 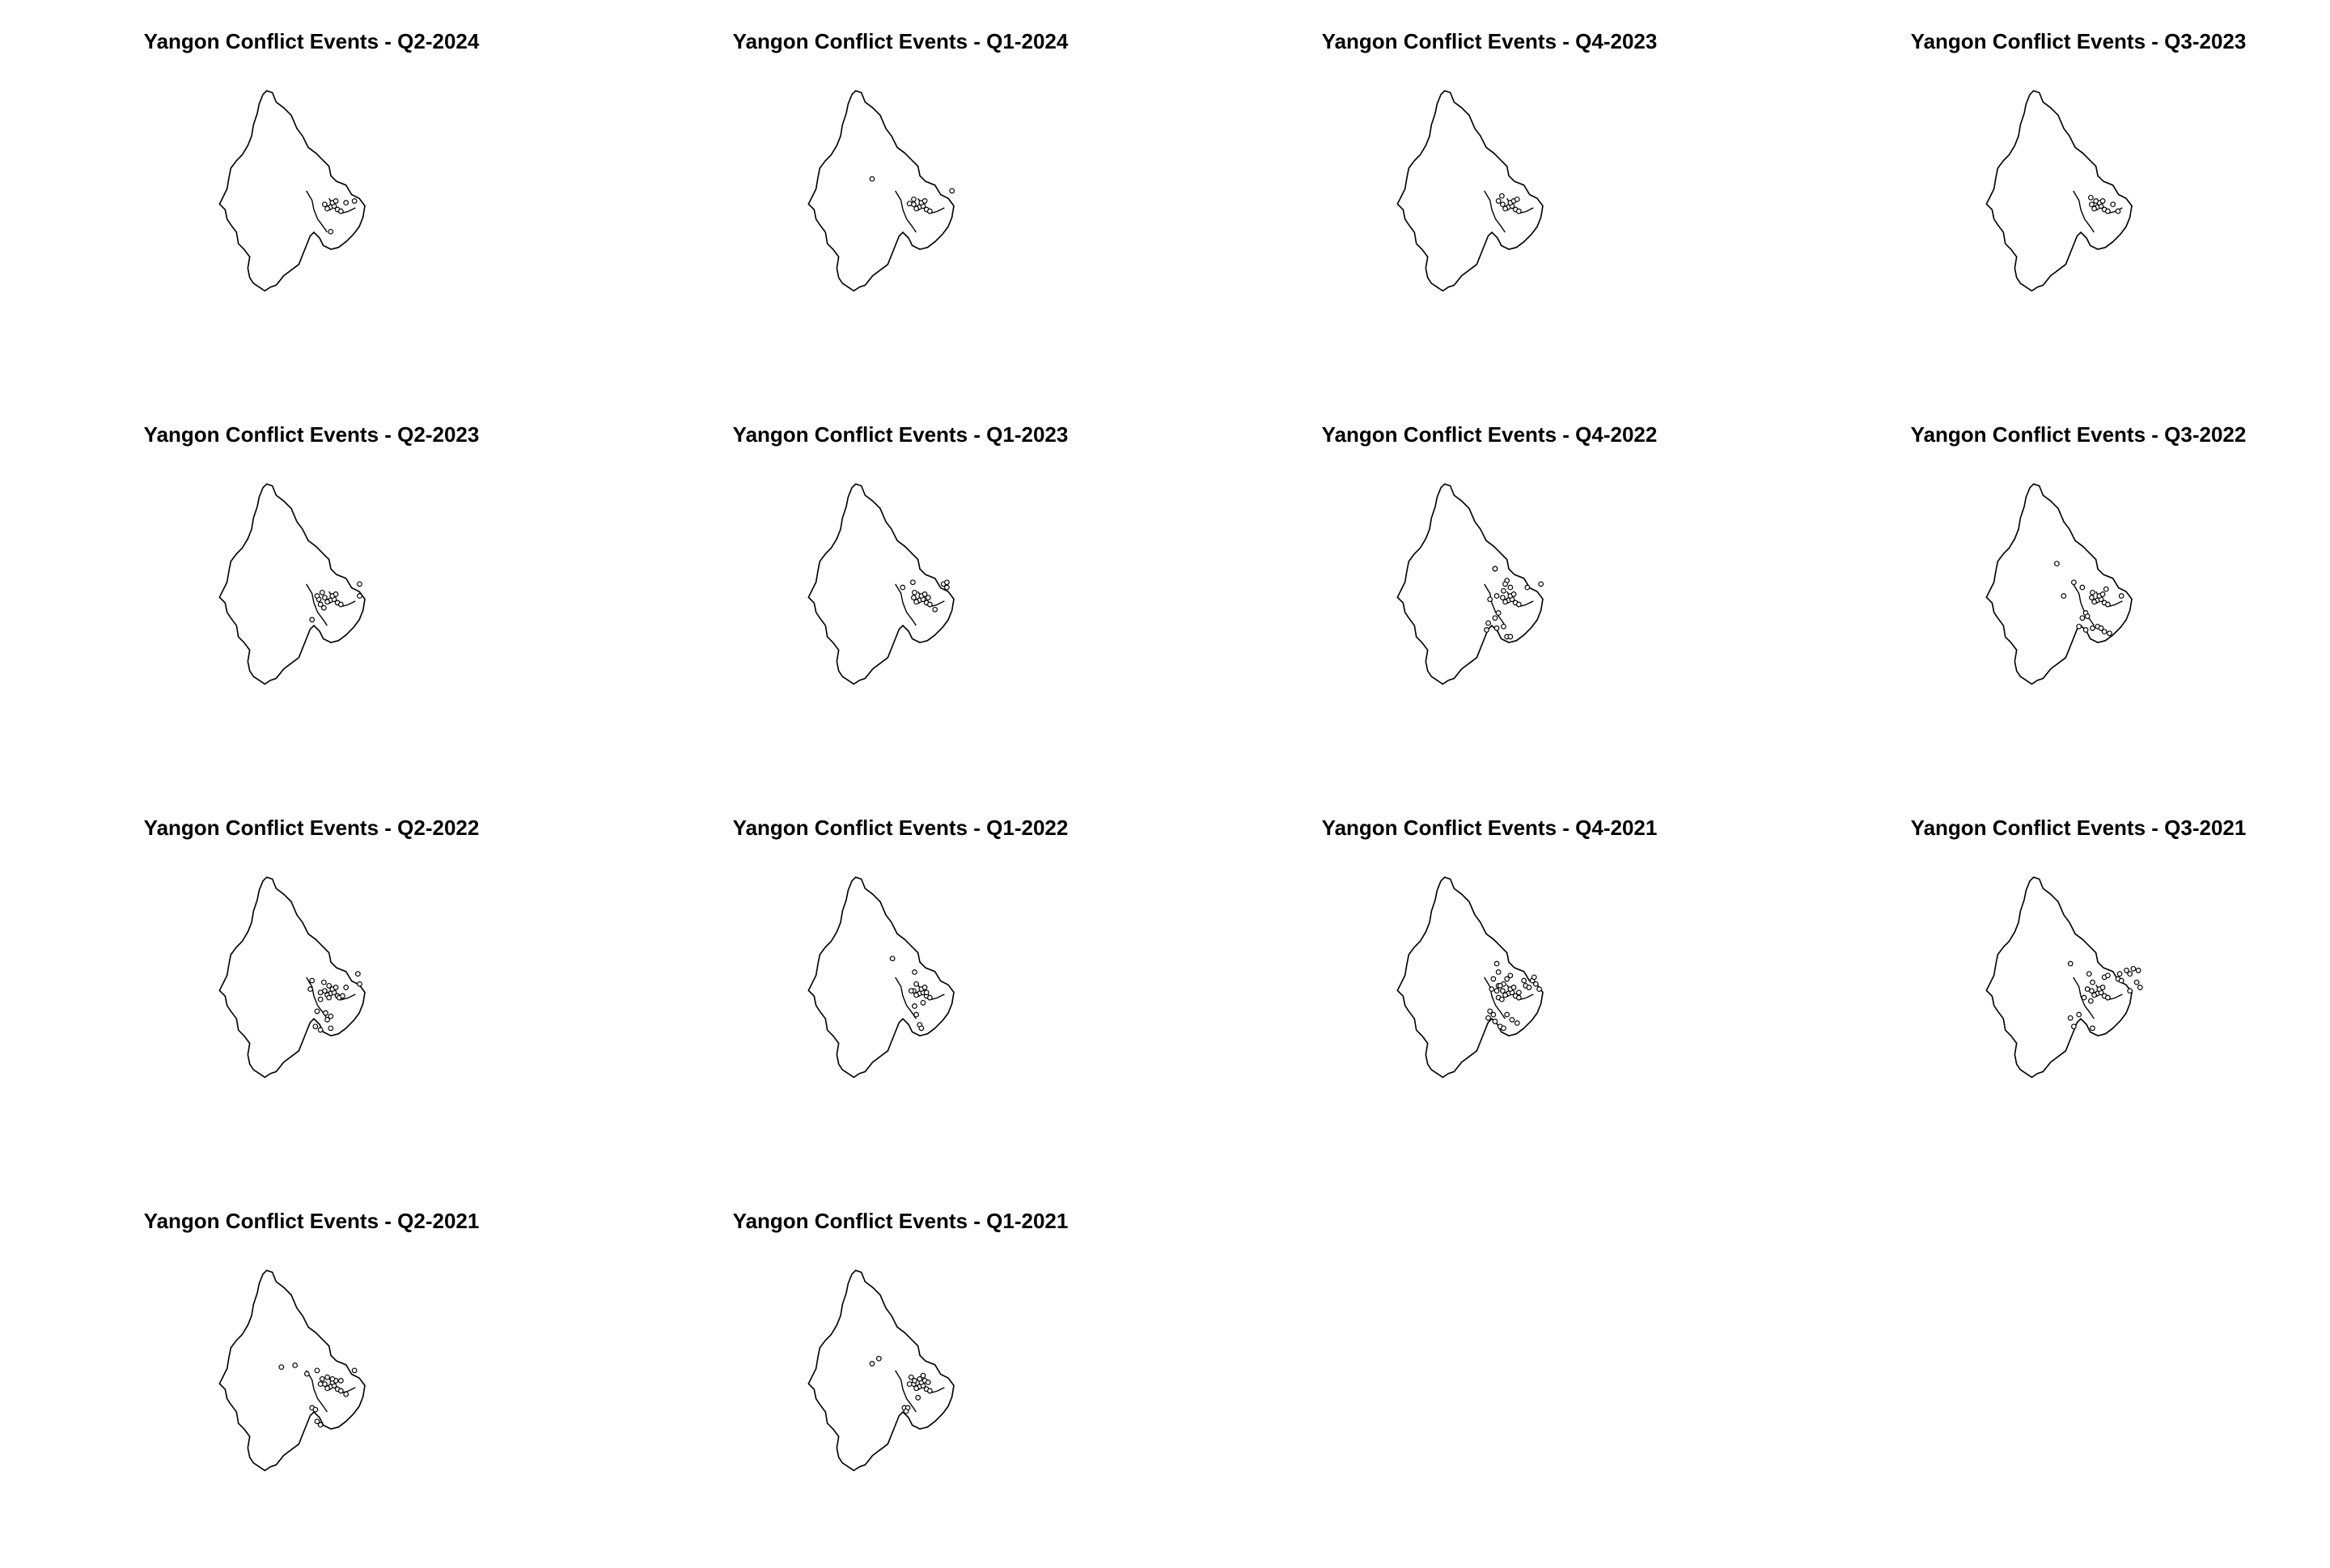 What do you see at coordinates (312, 41) in the screenshot?
I see `map-title: Yangon Conflict Events - Q2-2024` at bounding box center [312, 41].